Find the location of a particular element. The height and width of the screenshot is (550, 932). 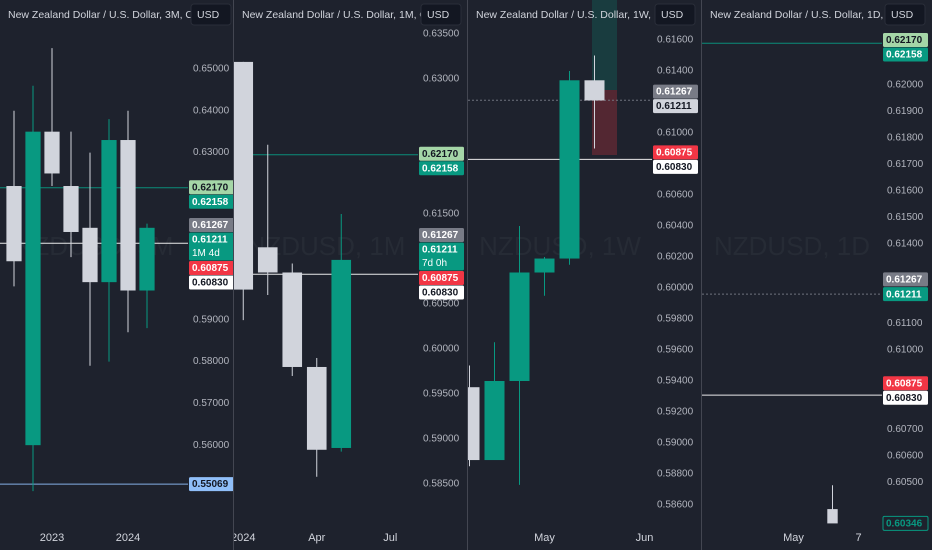

x-tick-label: 7 is located at coordinates (858, 538).